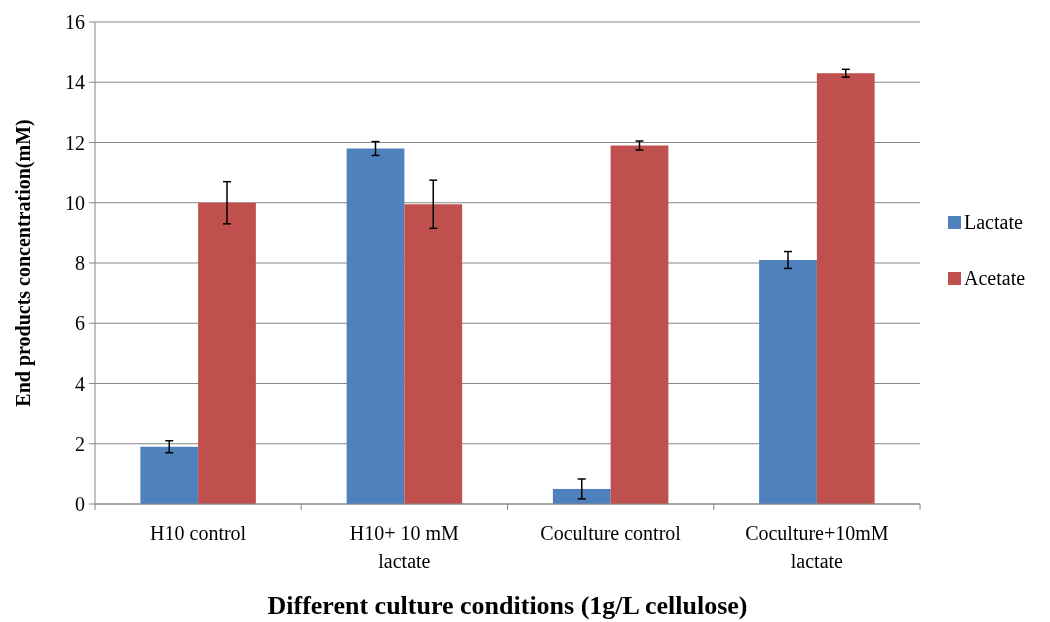 This screenshot has width=1050, height=622. Describe the element at coordinates (75, 142) in the screenshot. I see `y-tick-label: 12` at that location.